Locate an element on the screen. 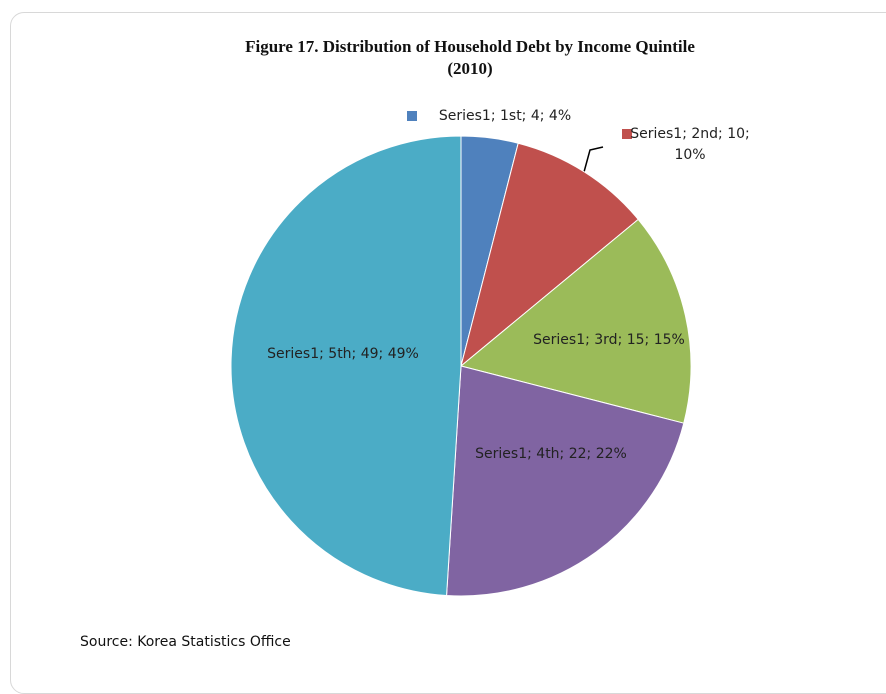  source-note: Source: Korea Statistics Office is located at coordinates (185, 642).